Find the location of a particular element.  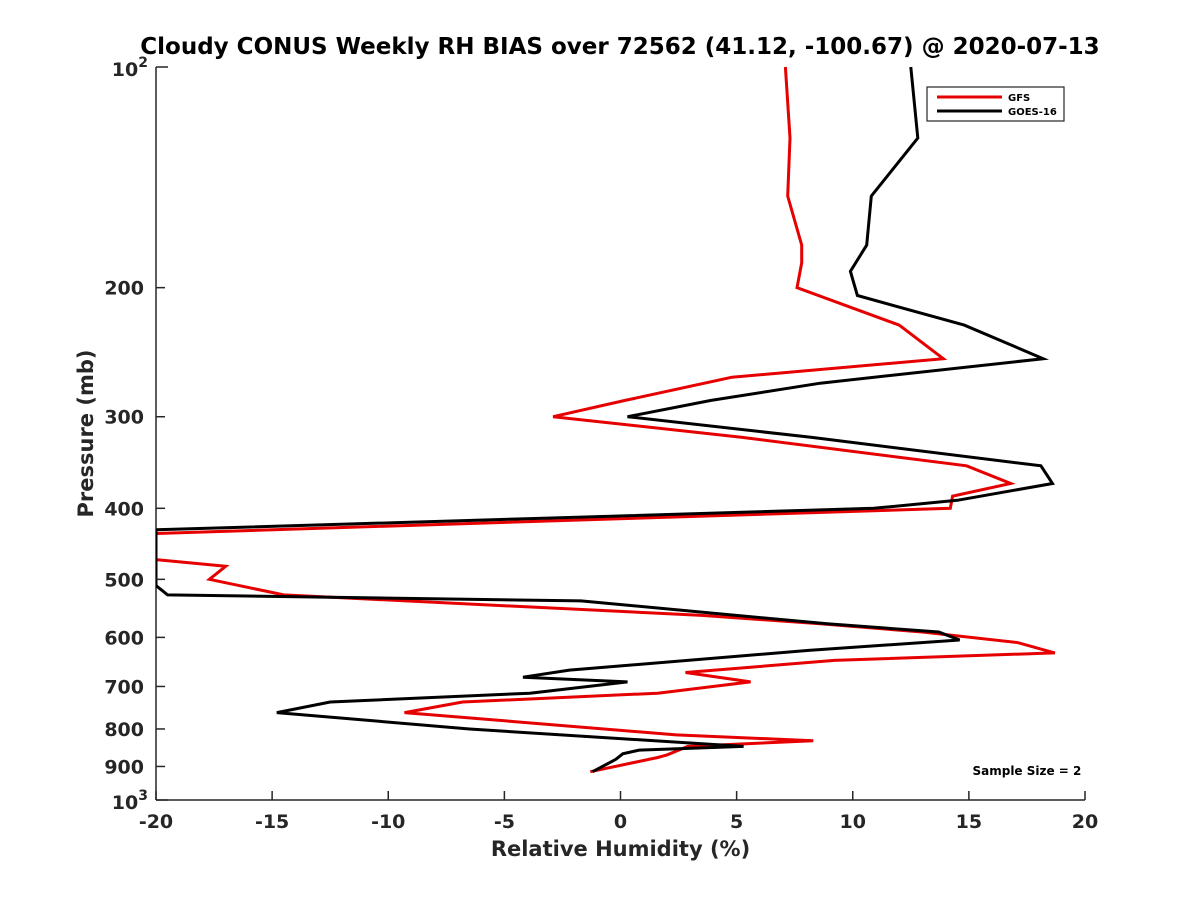

y-tick-label: 800 is located at coordinates (124, 730).